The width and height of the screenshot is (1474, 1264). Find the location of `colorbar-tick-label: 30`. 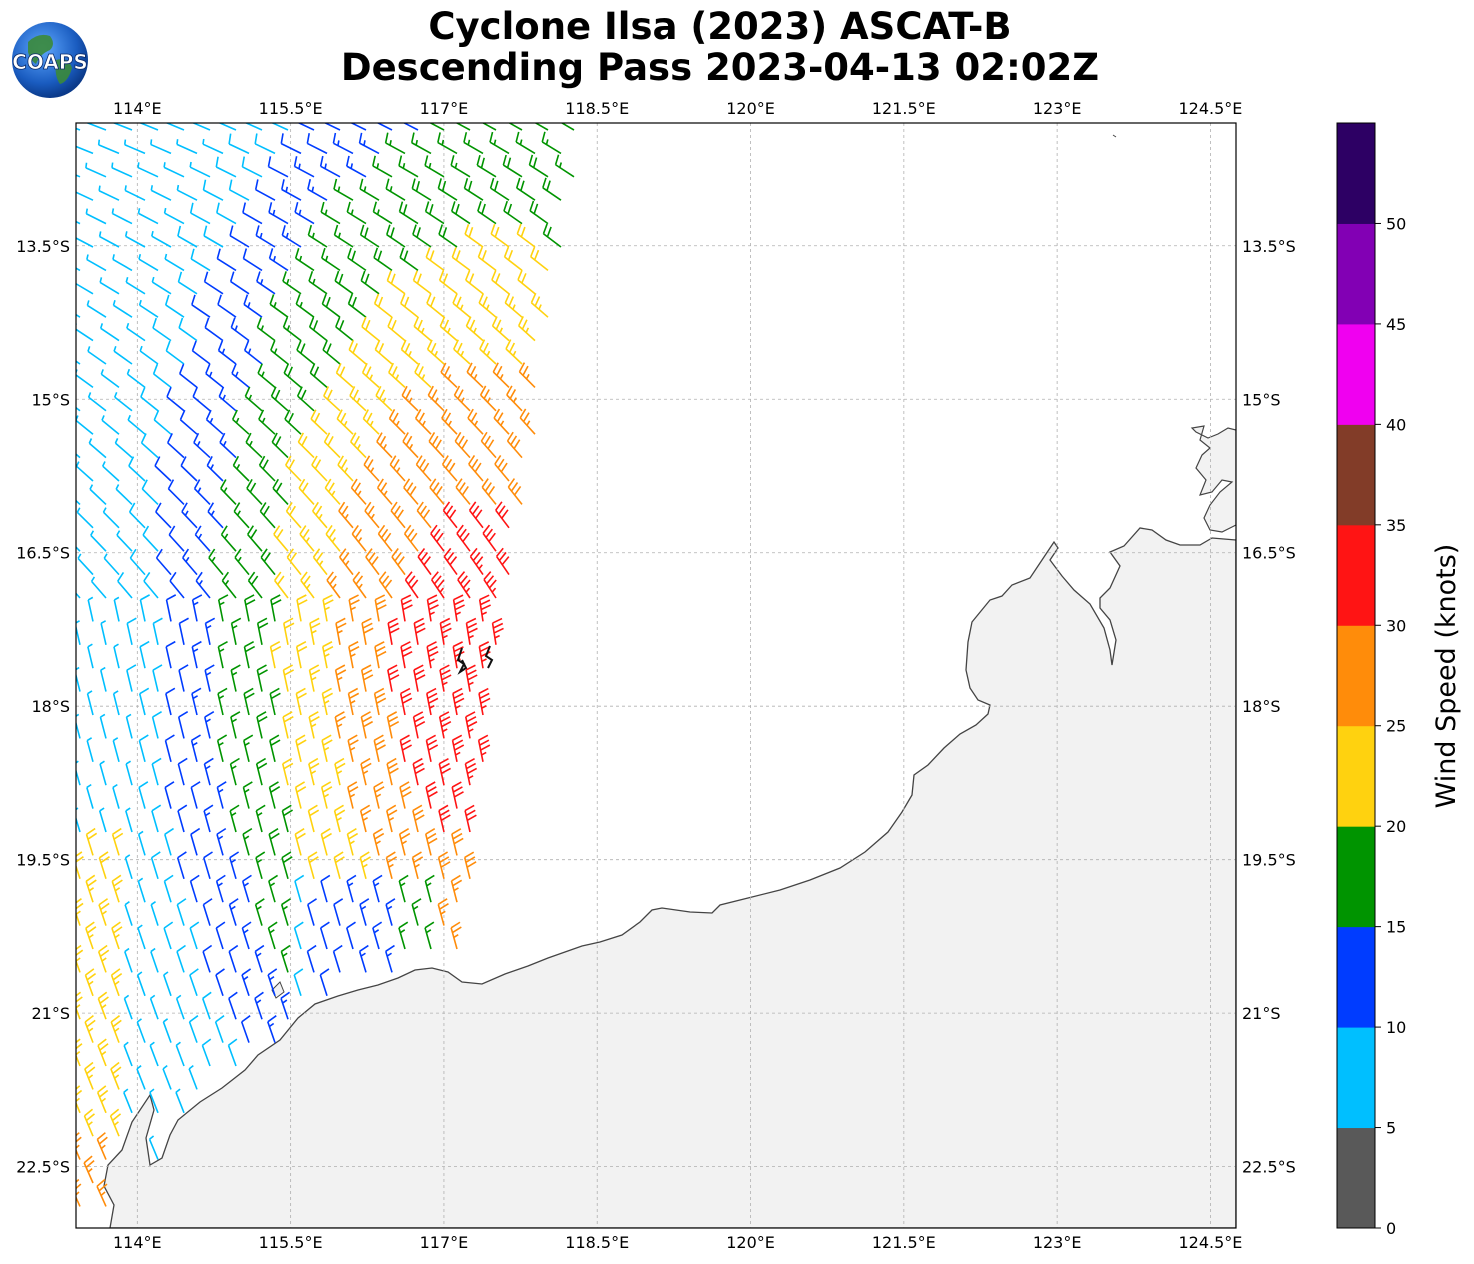

colorbar-tick-label: 30 is located at coordinates (1396, 625).